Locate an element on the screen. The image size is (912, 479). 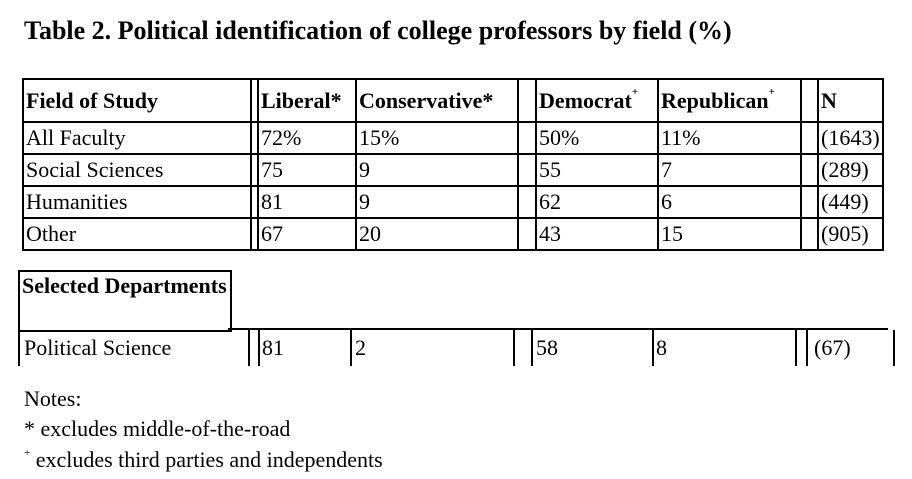
header-cell: Democrat+ is located at coordinates (597, 100).